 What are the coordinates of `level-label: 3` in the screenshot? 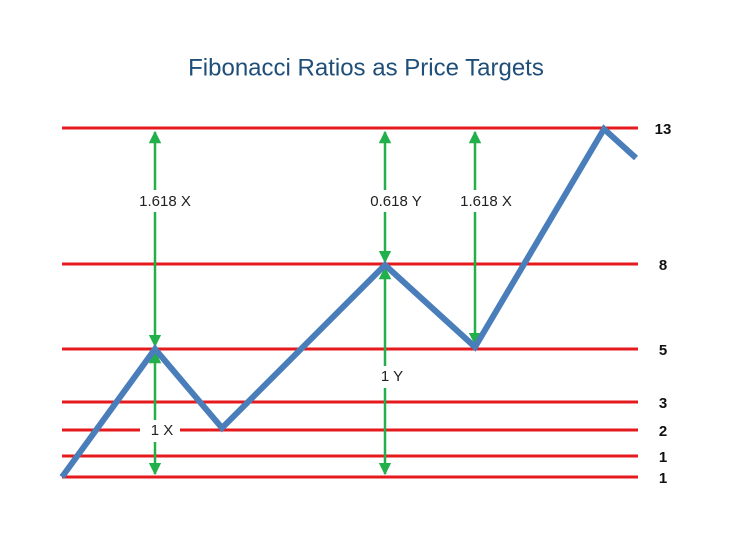 It's located at (663, 403).